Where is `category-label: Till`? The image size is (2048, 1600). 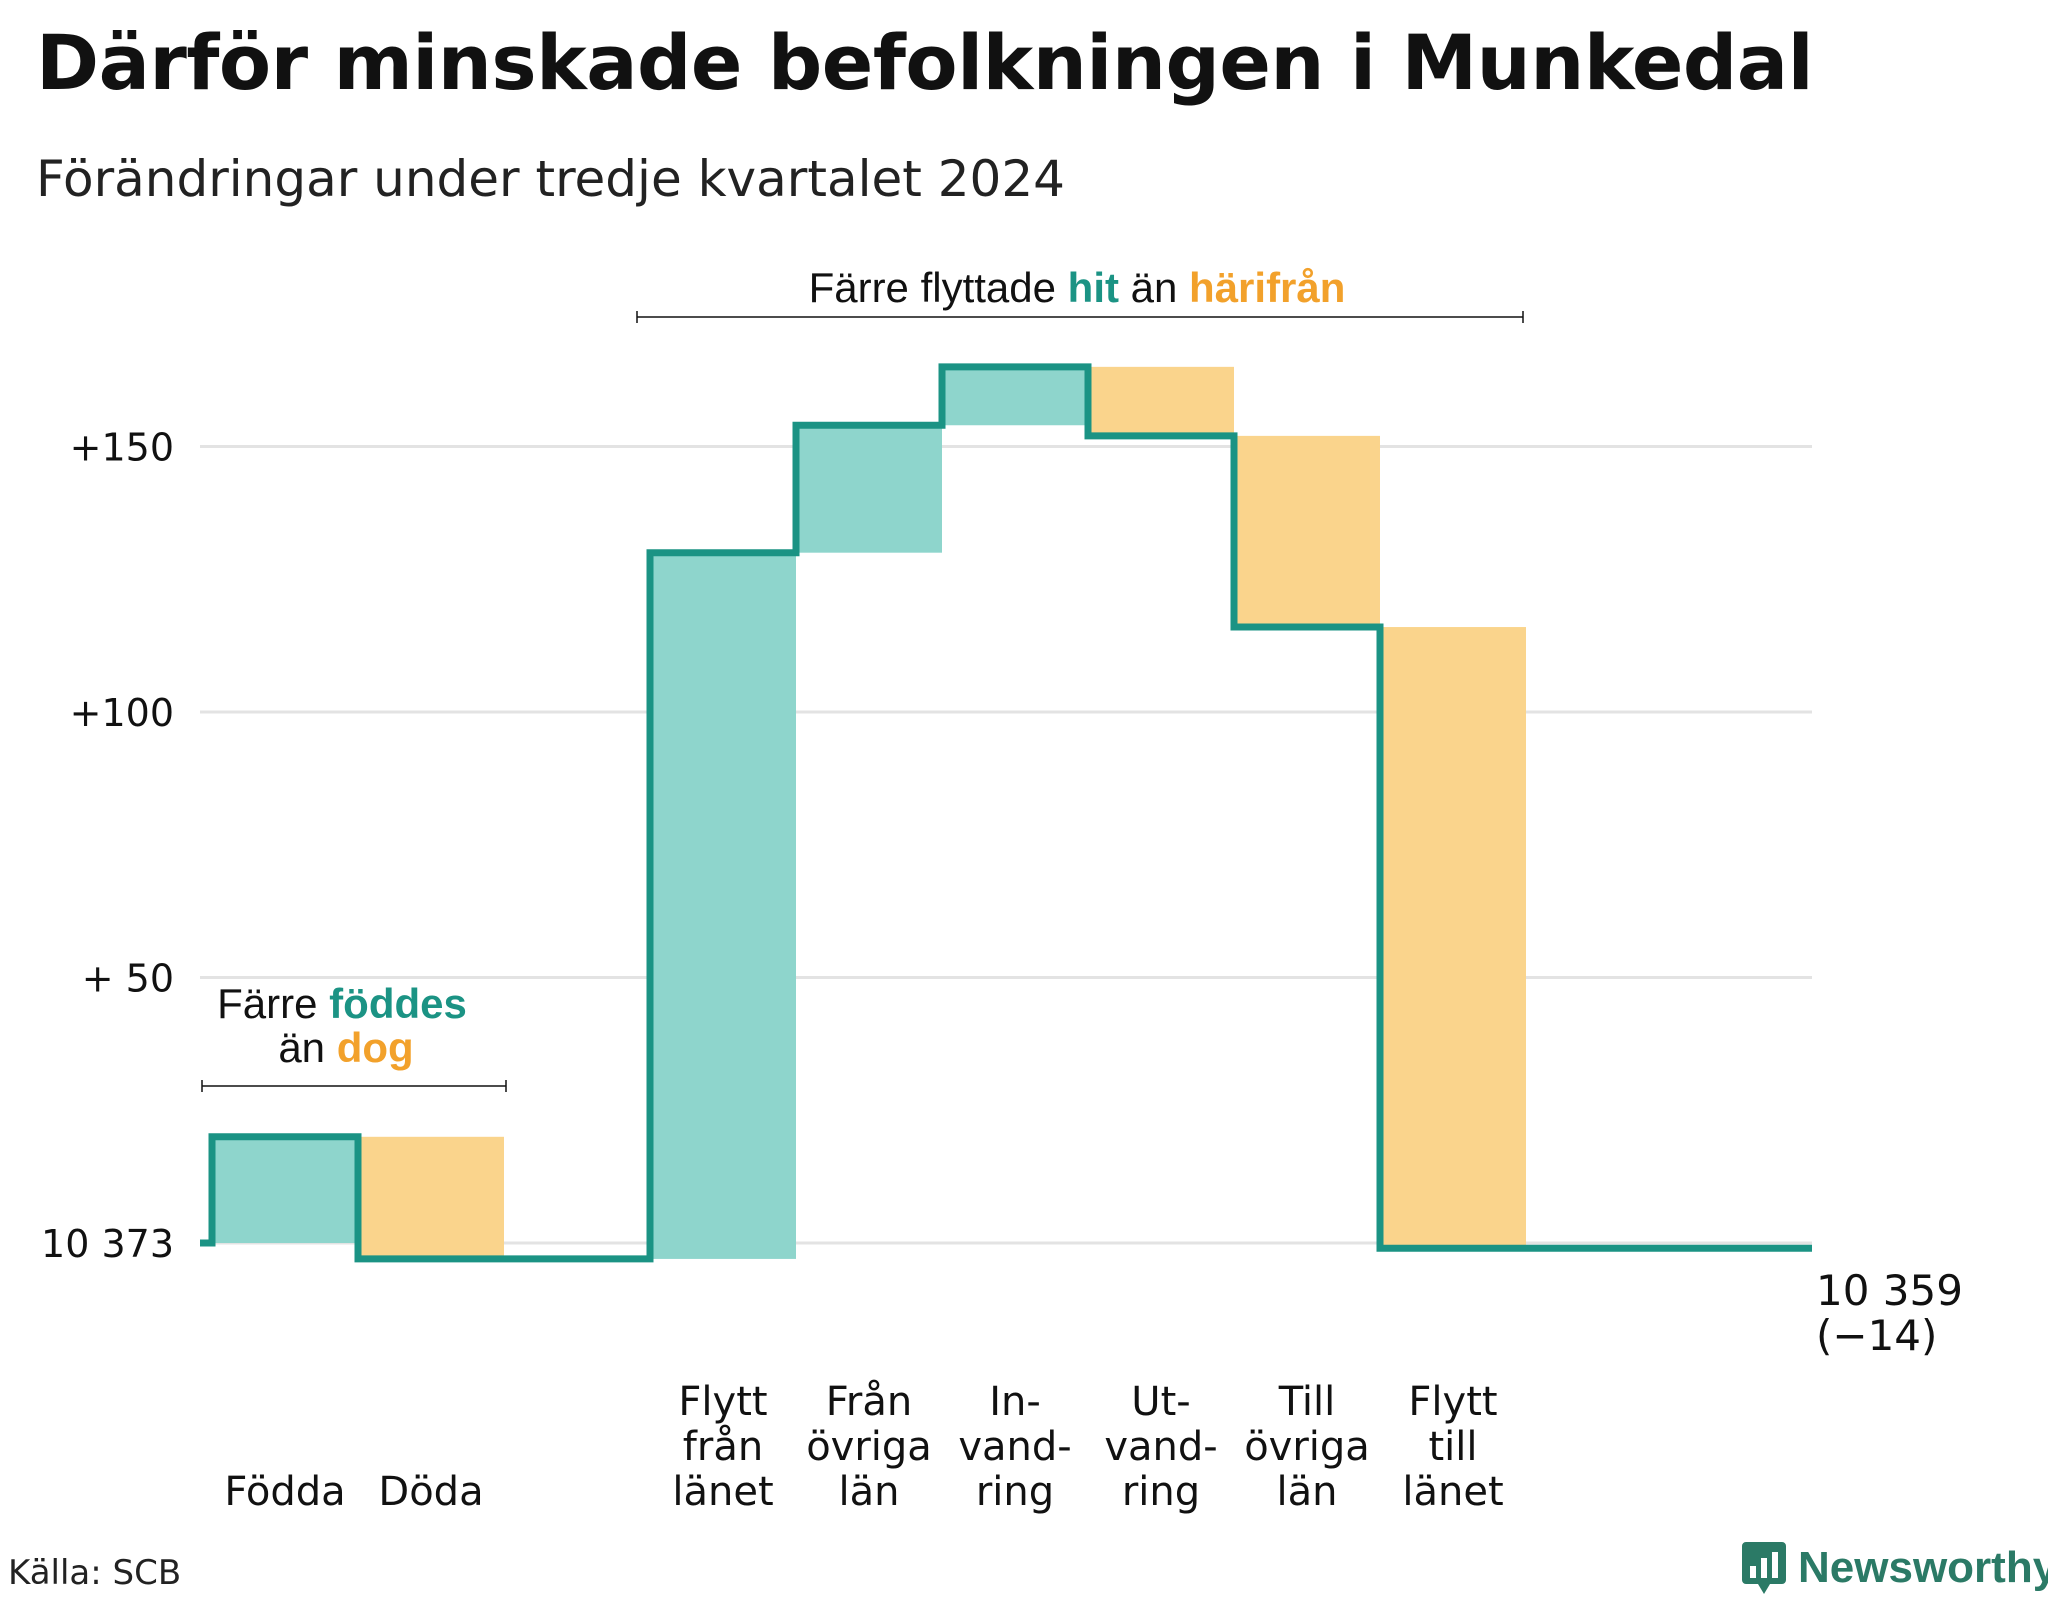 category-label: Till is located at coordinates (1307, 1402).